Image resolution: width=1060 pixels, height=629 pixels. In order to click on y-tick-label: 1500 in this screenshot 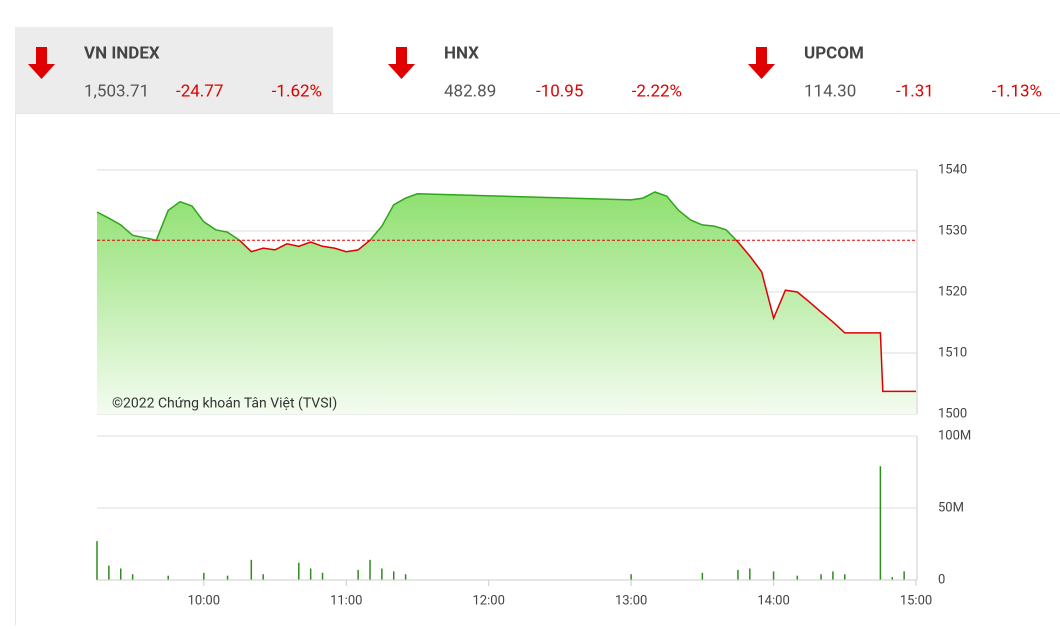, I will do `click(952, 413)`.